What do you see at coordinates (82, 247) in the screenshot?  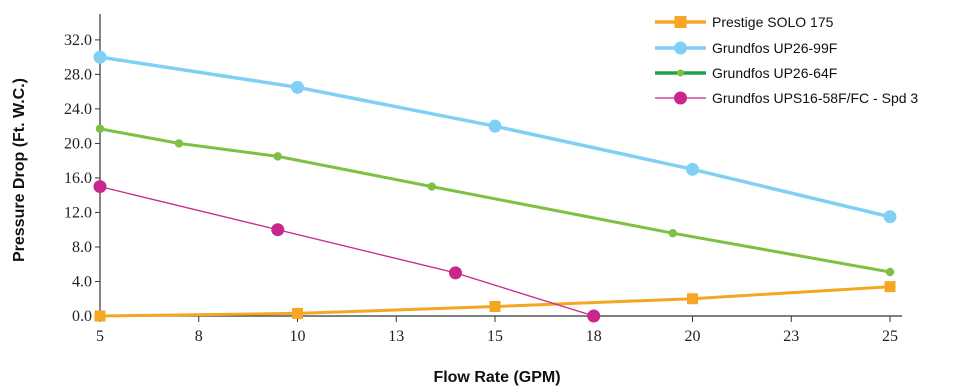 I see `y-tick-label: 8.0` at bounding box center [82, 247].